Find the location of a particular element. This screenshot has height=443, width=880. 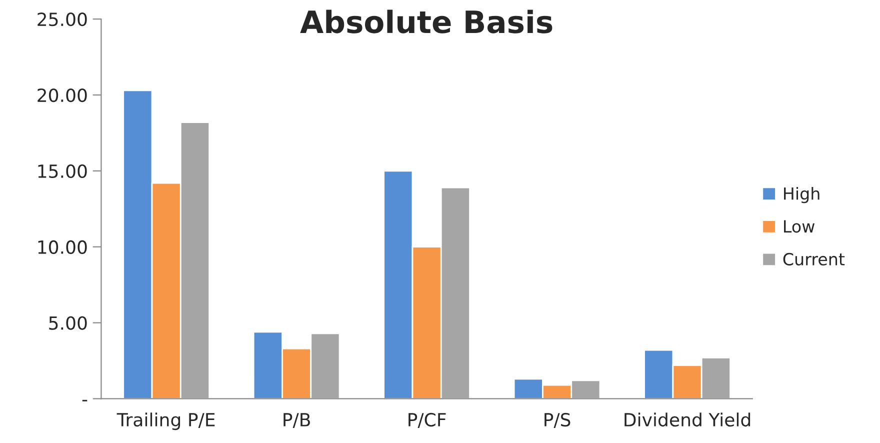

chart-title: Absolute Basis is located at coordinates (426, 22).